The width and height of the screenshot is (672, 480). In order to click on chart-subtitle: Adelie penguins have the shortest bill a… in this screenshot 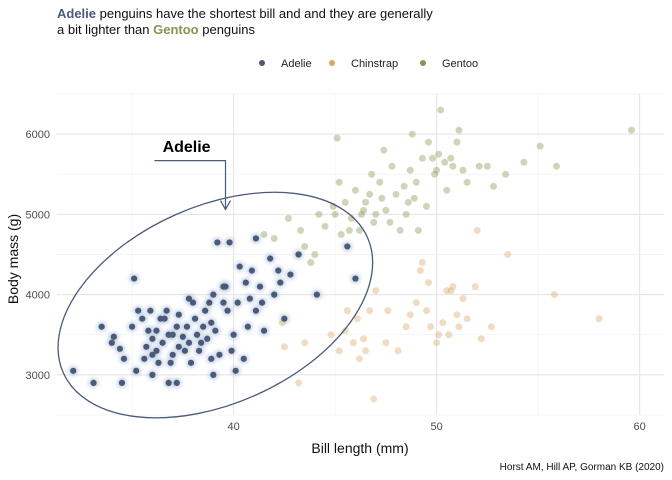, I will do `click(245, 21)`.